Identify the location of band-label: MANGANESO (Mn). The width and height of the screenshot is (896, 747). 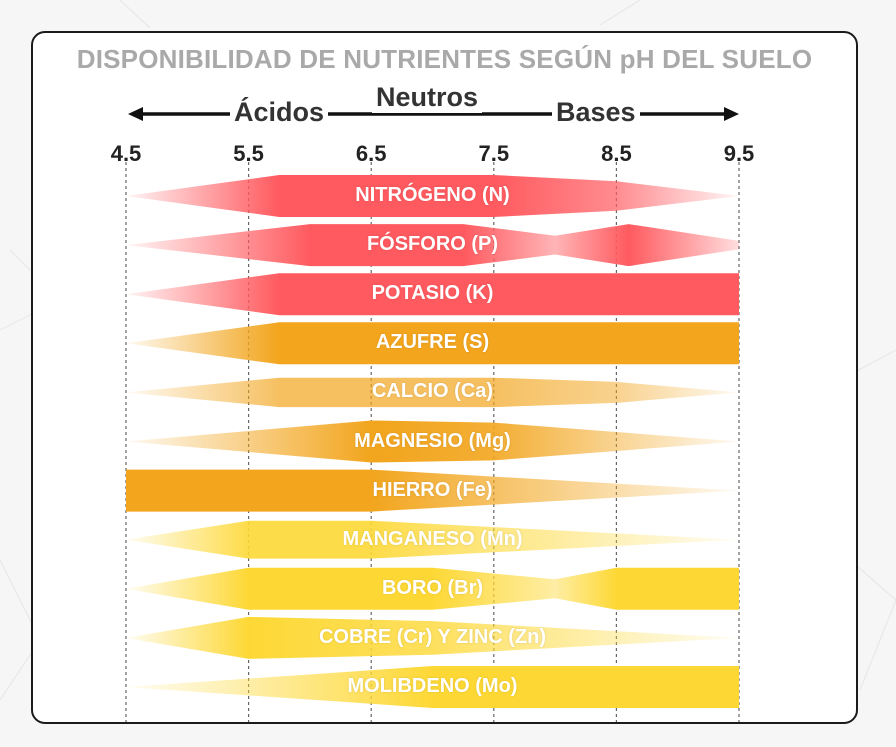
(432, 538).